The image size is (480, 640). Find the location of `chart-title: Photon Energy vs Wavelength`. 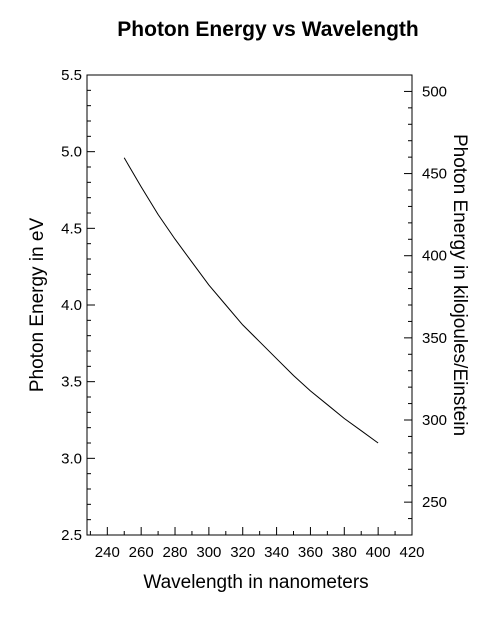

chart-title: Photon Energy vs Wavelength is located at coordinates (268, 29).